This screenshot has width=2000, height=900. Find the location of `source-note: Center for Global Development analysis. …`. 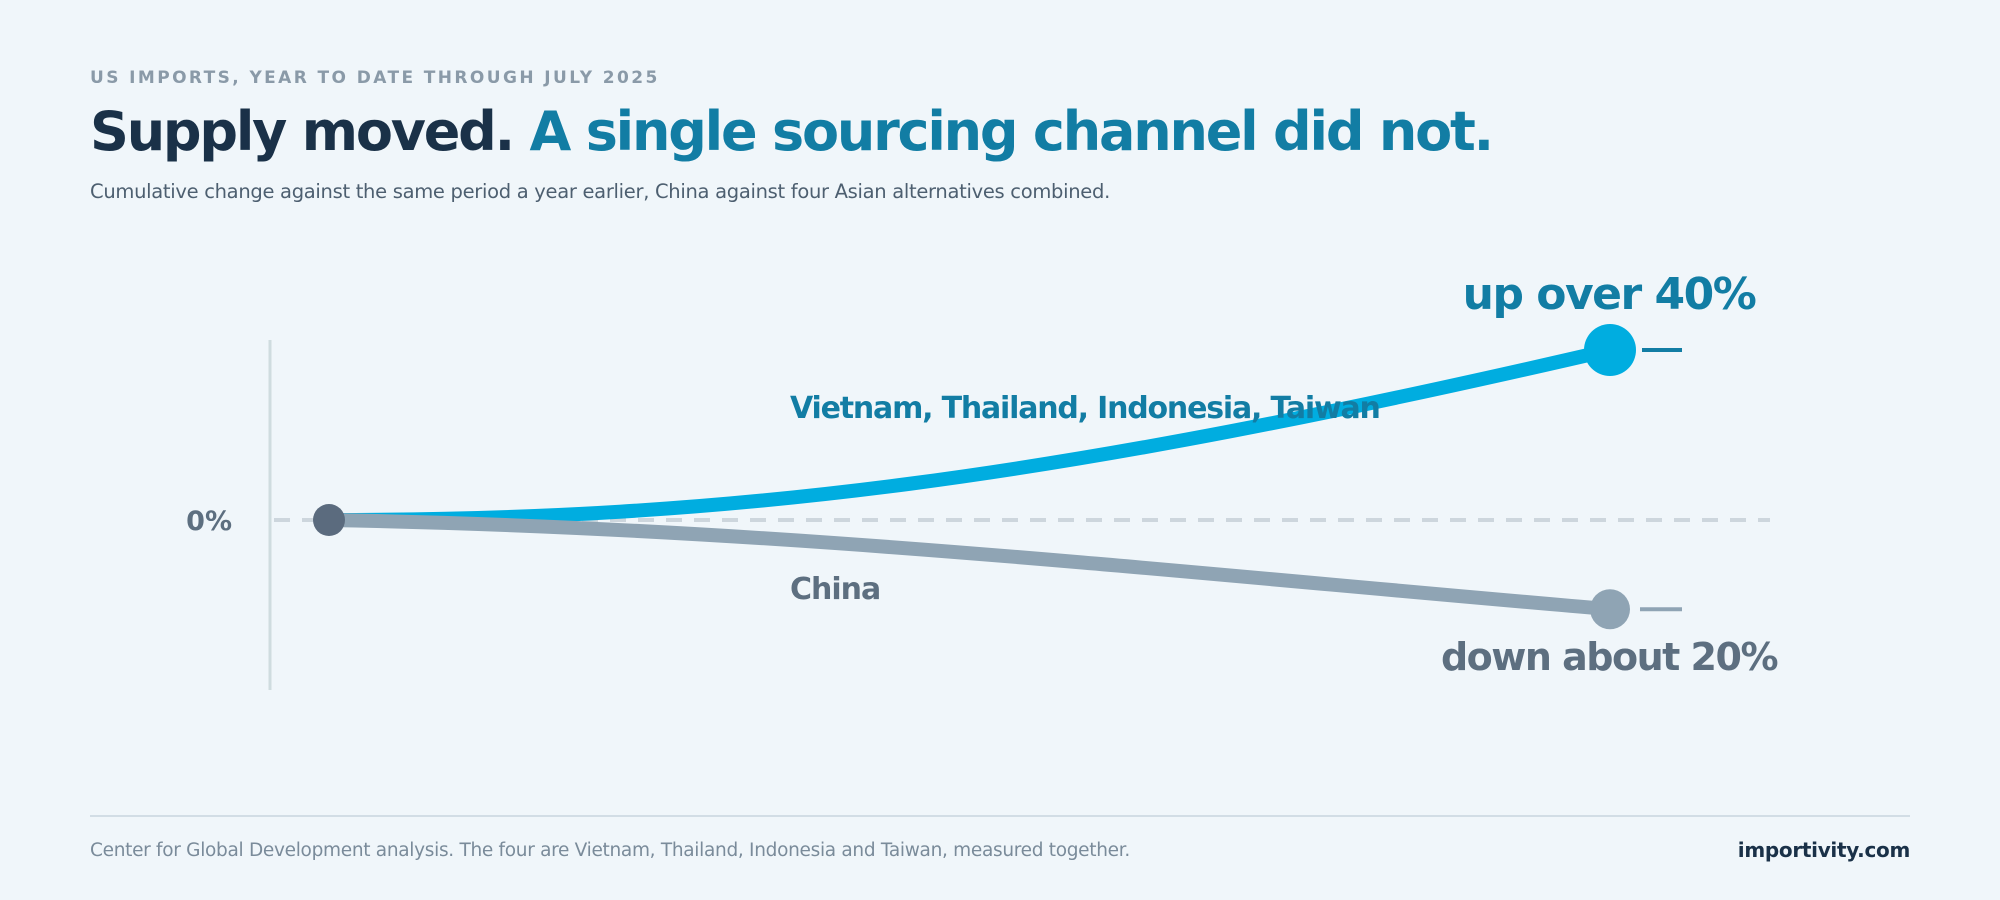

source-note: Center for Global Development analysis. … is located at coordinates (610, 850).